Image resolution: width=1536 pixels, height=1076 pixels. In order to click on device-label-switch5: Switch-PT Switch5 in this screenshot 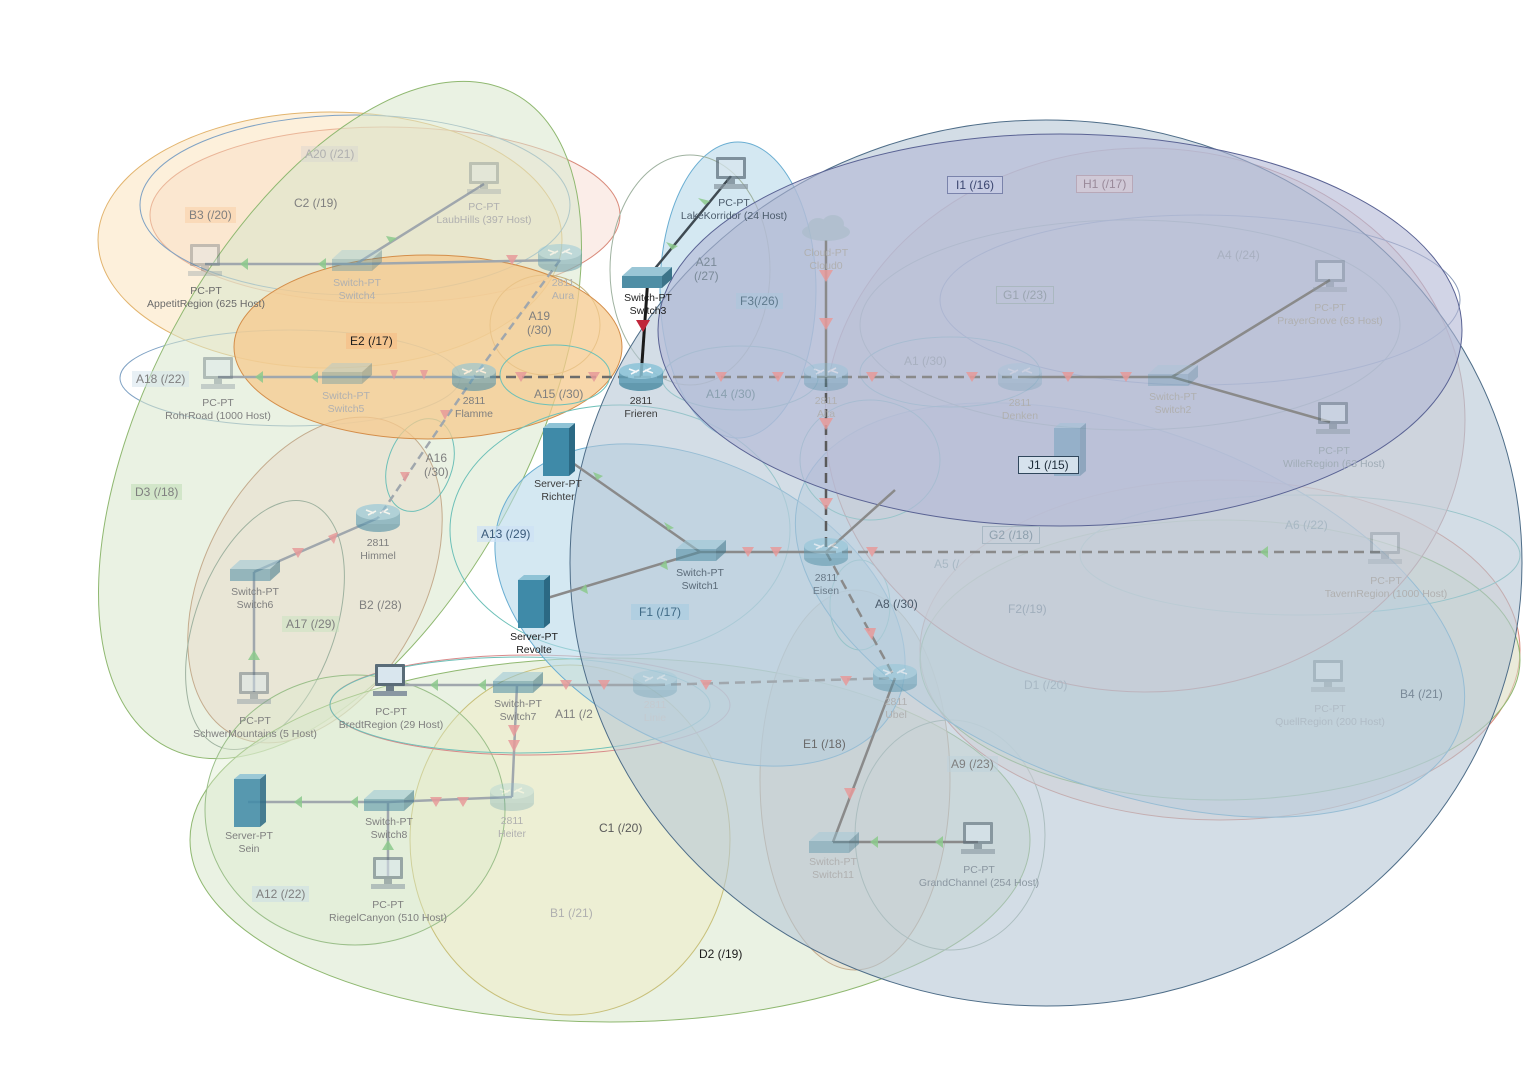, I will do `click(346, 402)`.